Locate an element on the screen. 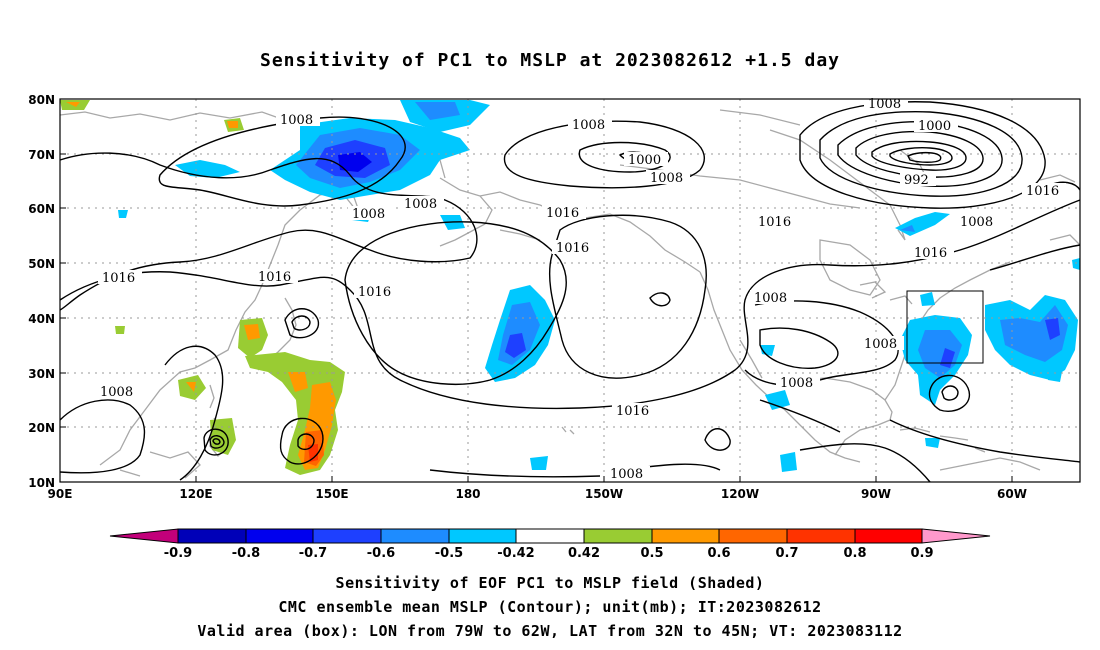  colorbar-label: -0.9 is located at coordinates (178, 553).